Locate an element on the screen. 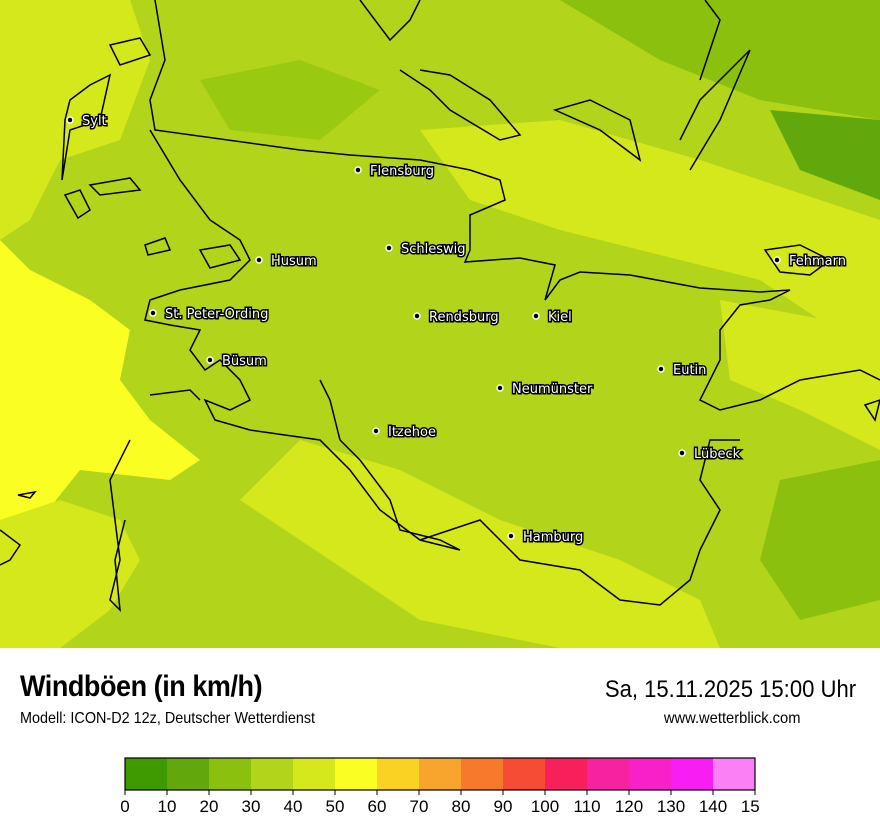  city-label: Rendsburg is located at coordinates (464, 317).